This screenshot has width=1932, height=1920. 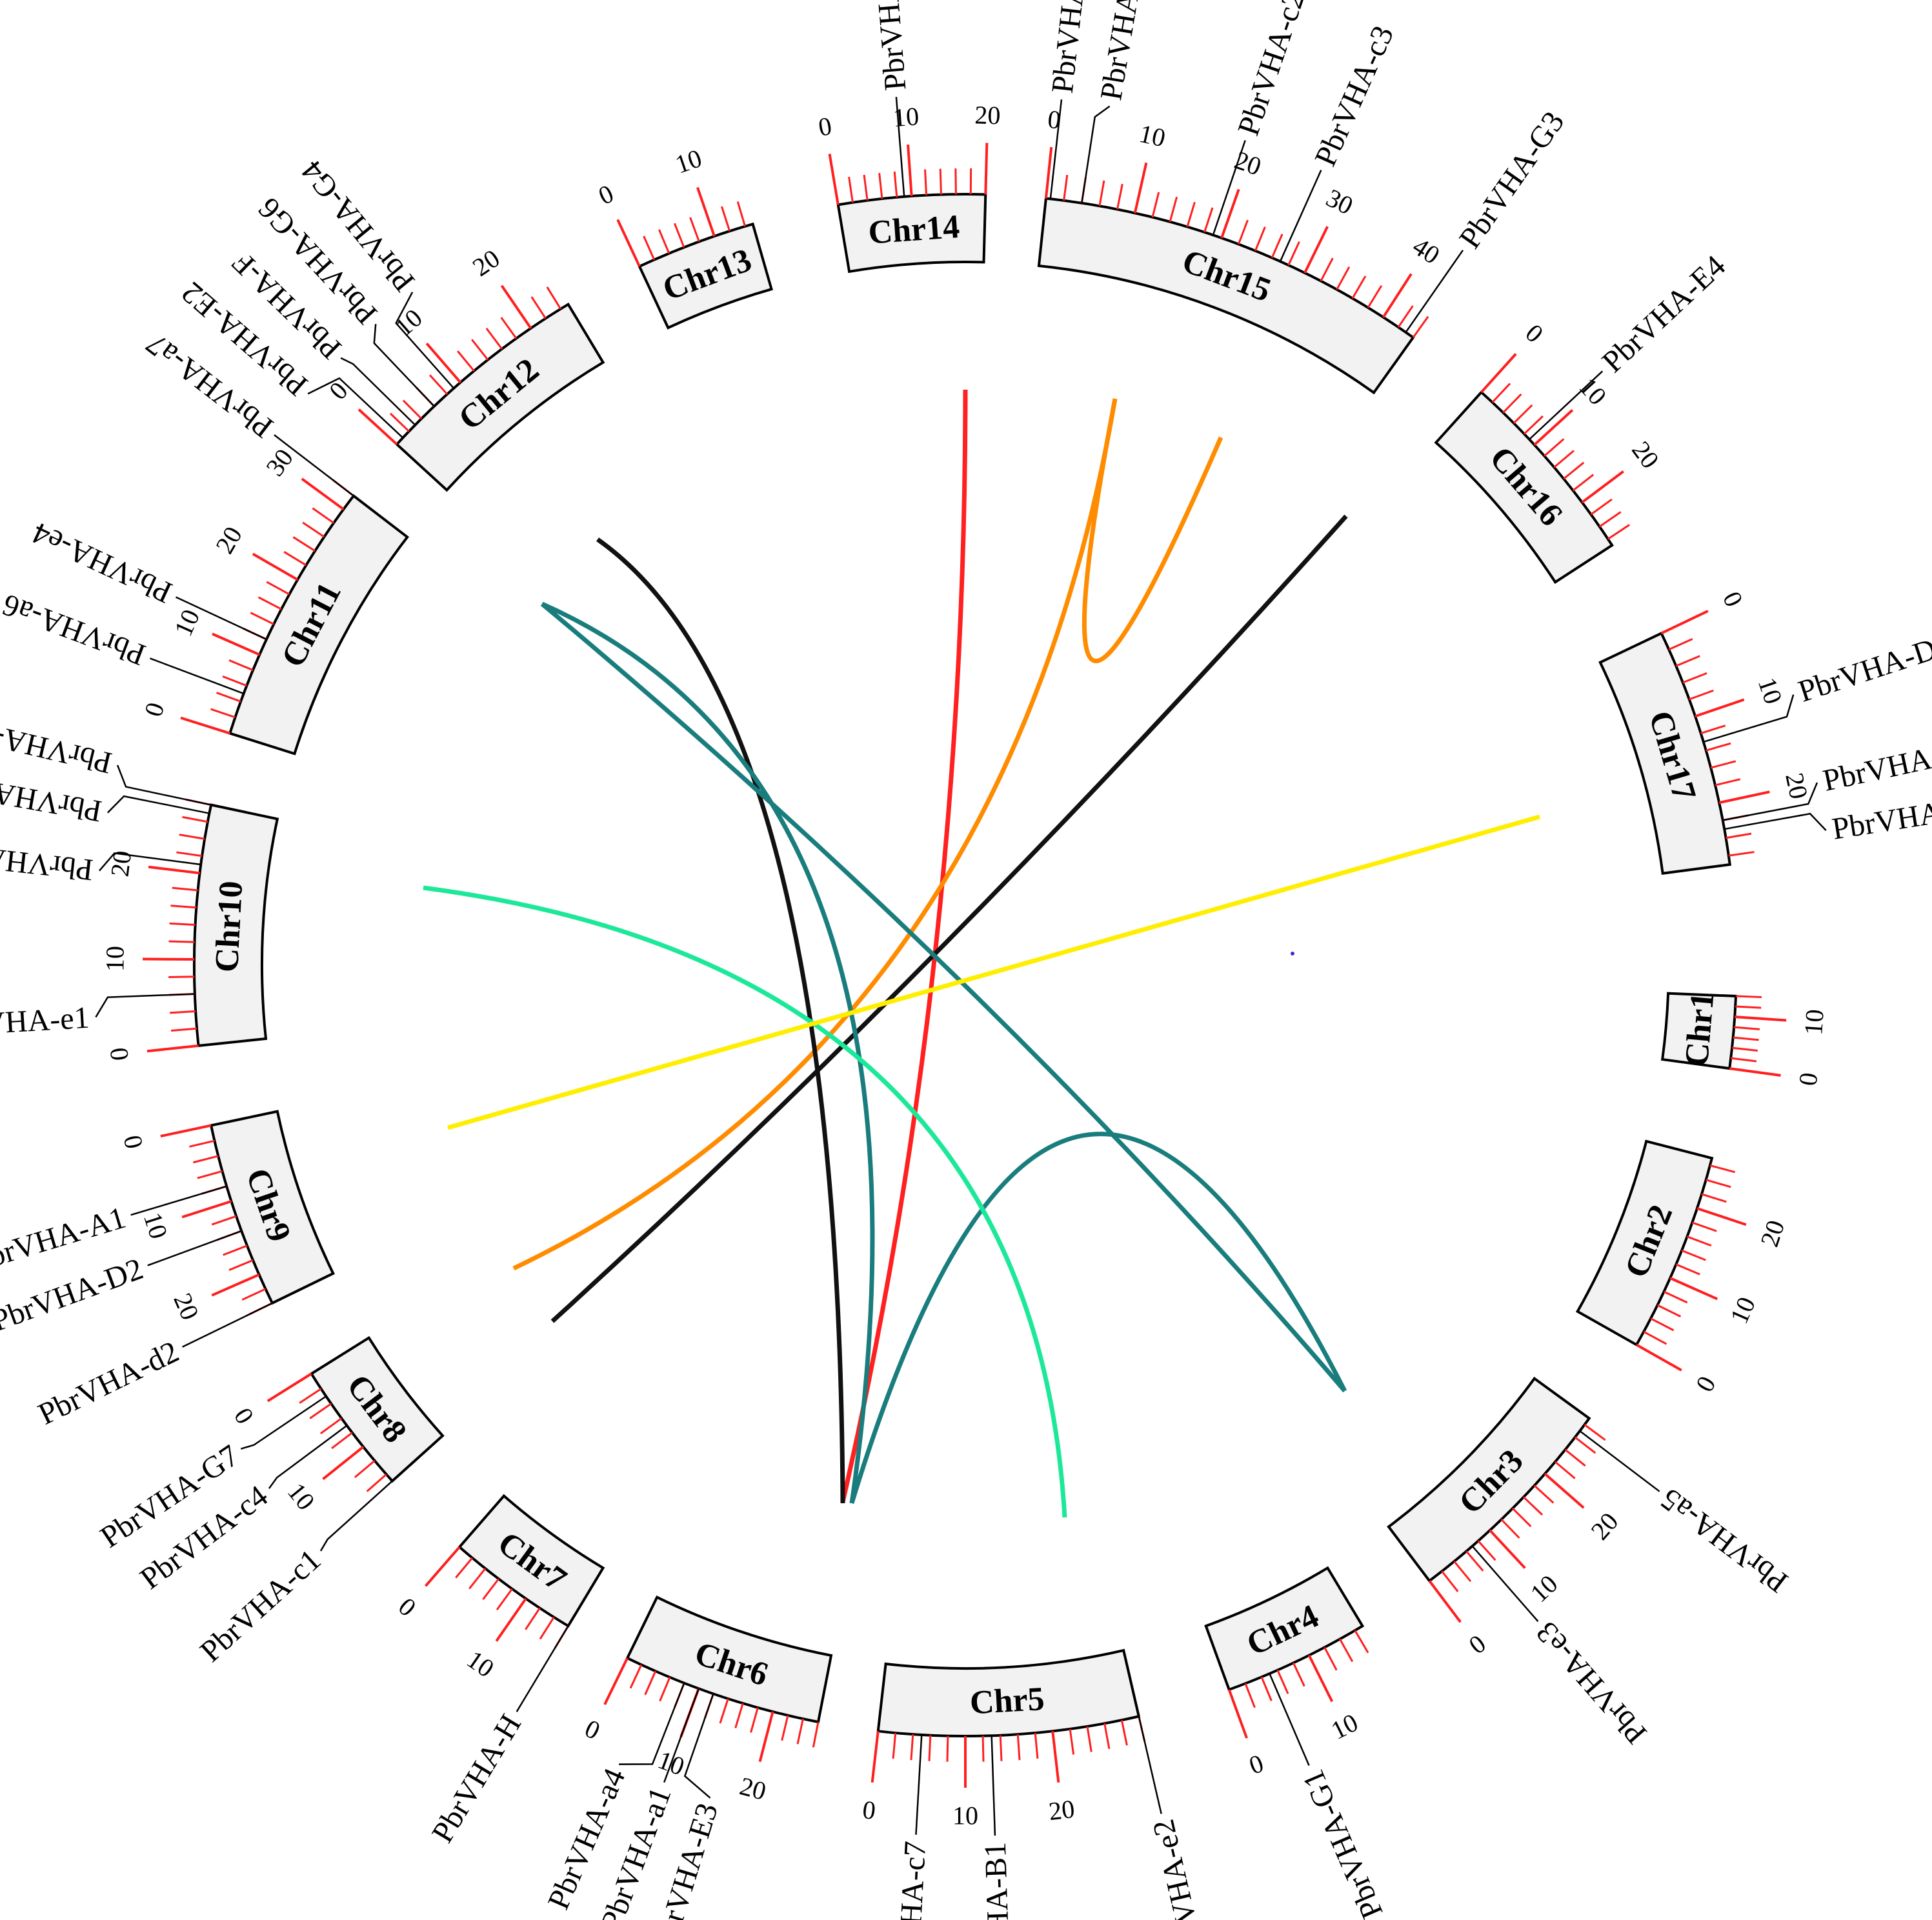 What do you see at coordinates (47, 861) in the screenshot?
I see `gene-label: PbrVHA-B2` at bounding box center [47, 861].